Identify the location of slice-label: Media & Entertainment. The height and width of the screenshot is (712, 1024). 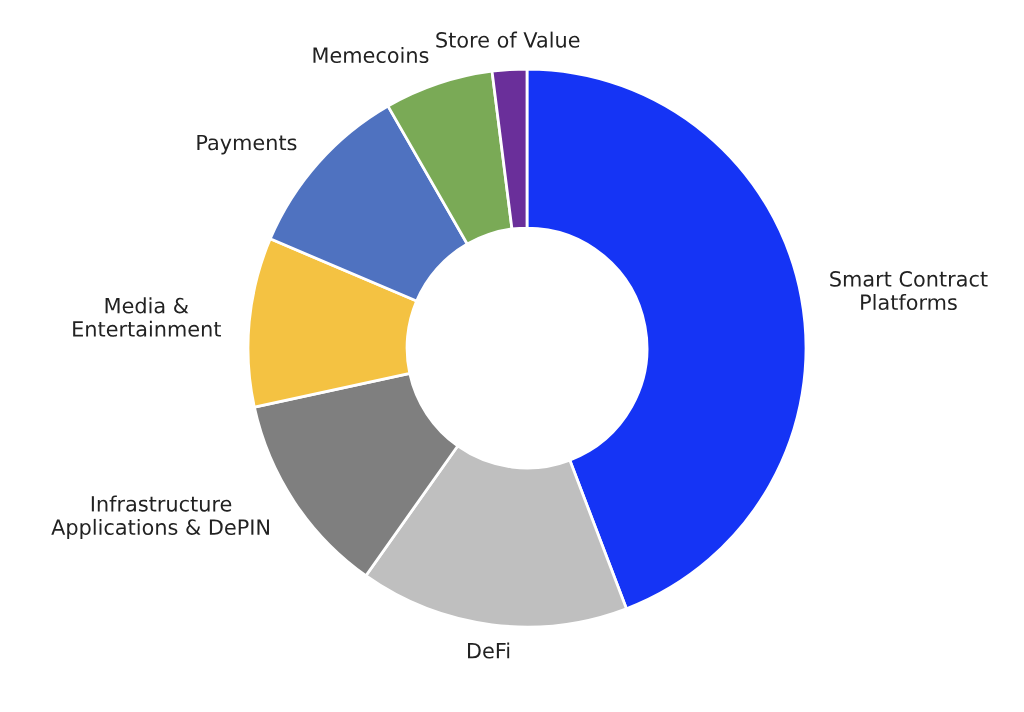
(147, 317).